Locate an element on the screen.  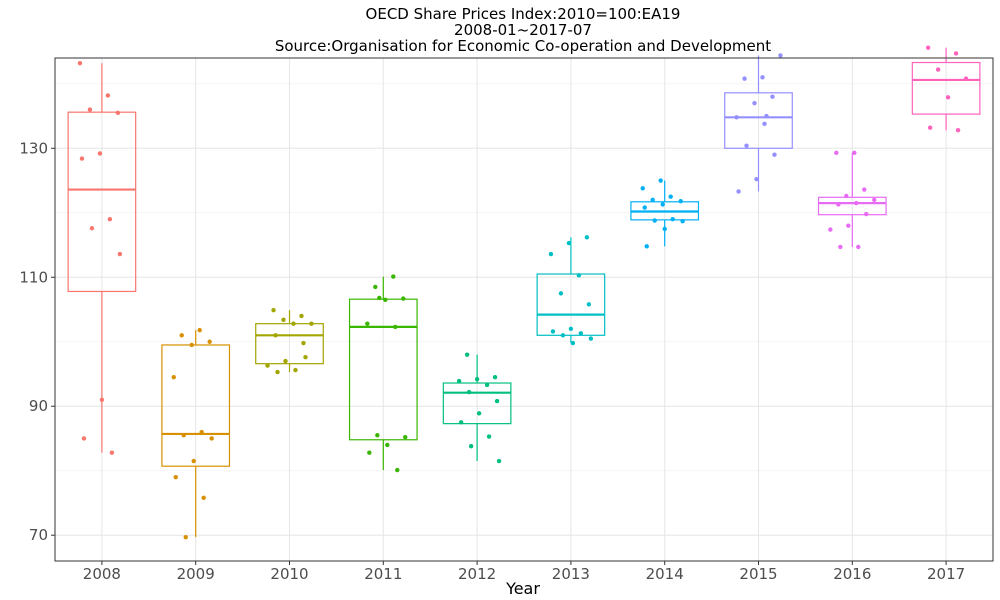
box-group-2009 is located at coordinates (196, 433).